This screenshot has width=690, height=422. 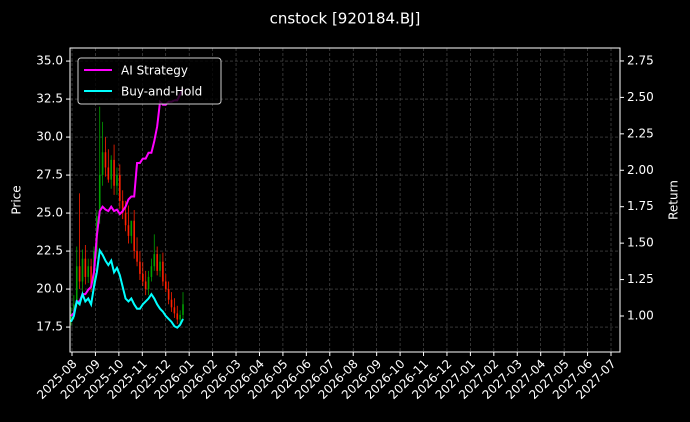 I want to click on y-tick-label: 35.0, so click(x=49, y=61).